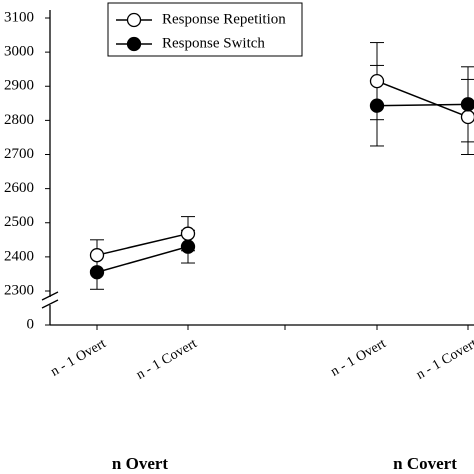 This screenshot has width=474, height=474. What do you see at coordinates (19, 290) in the screenshot?
I see `y-tick-label: 2300` at bounding box center [19, 290].